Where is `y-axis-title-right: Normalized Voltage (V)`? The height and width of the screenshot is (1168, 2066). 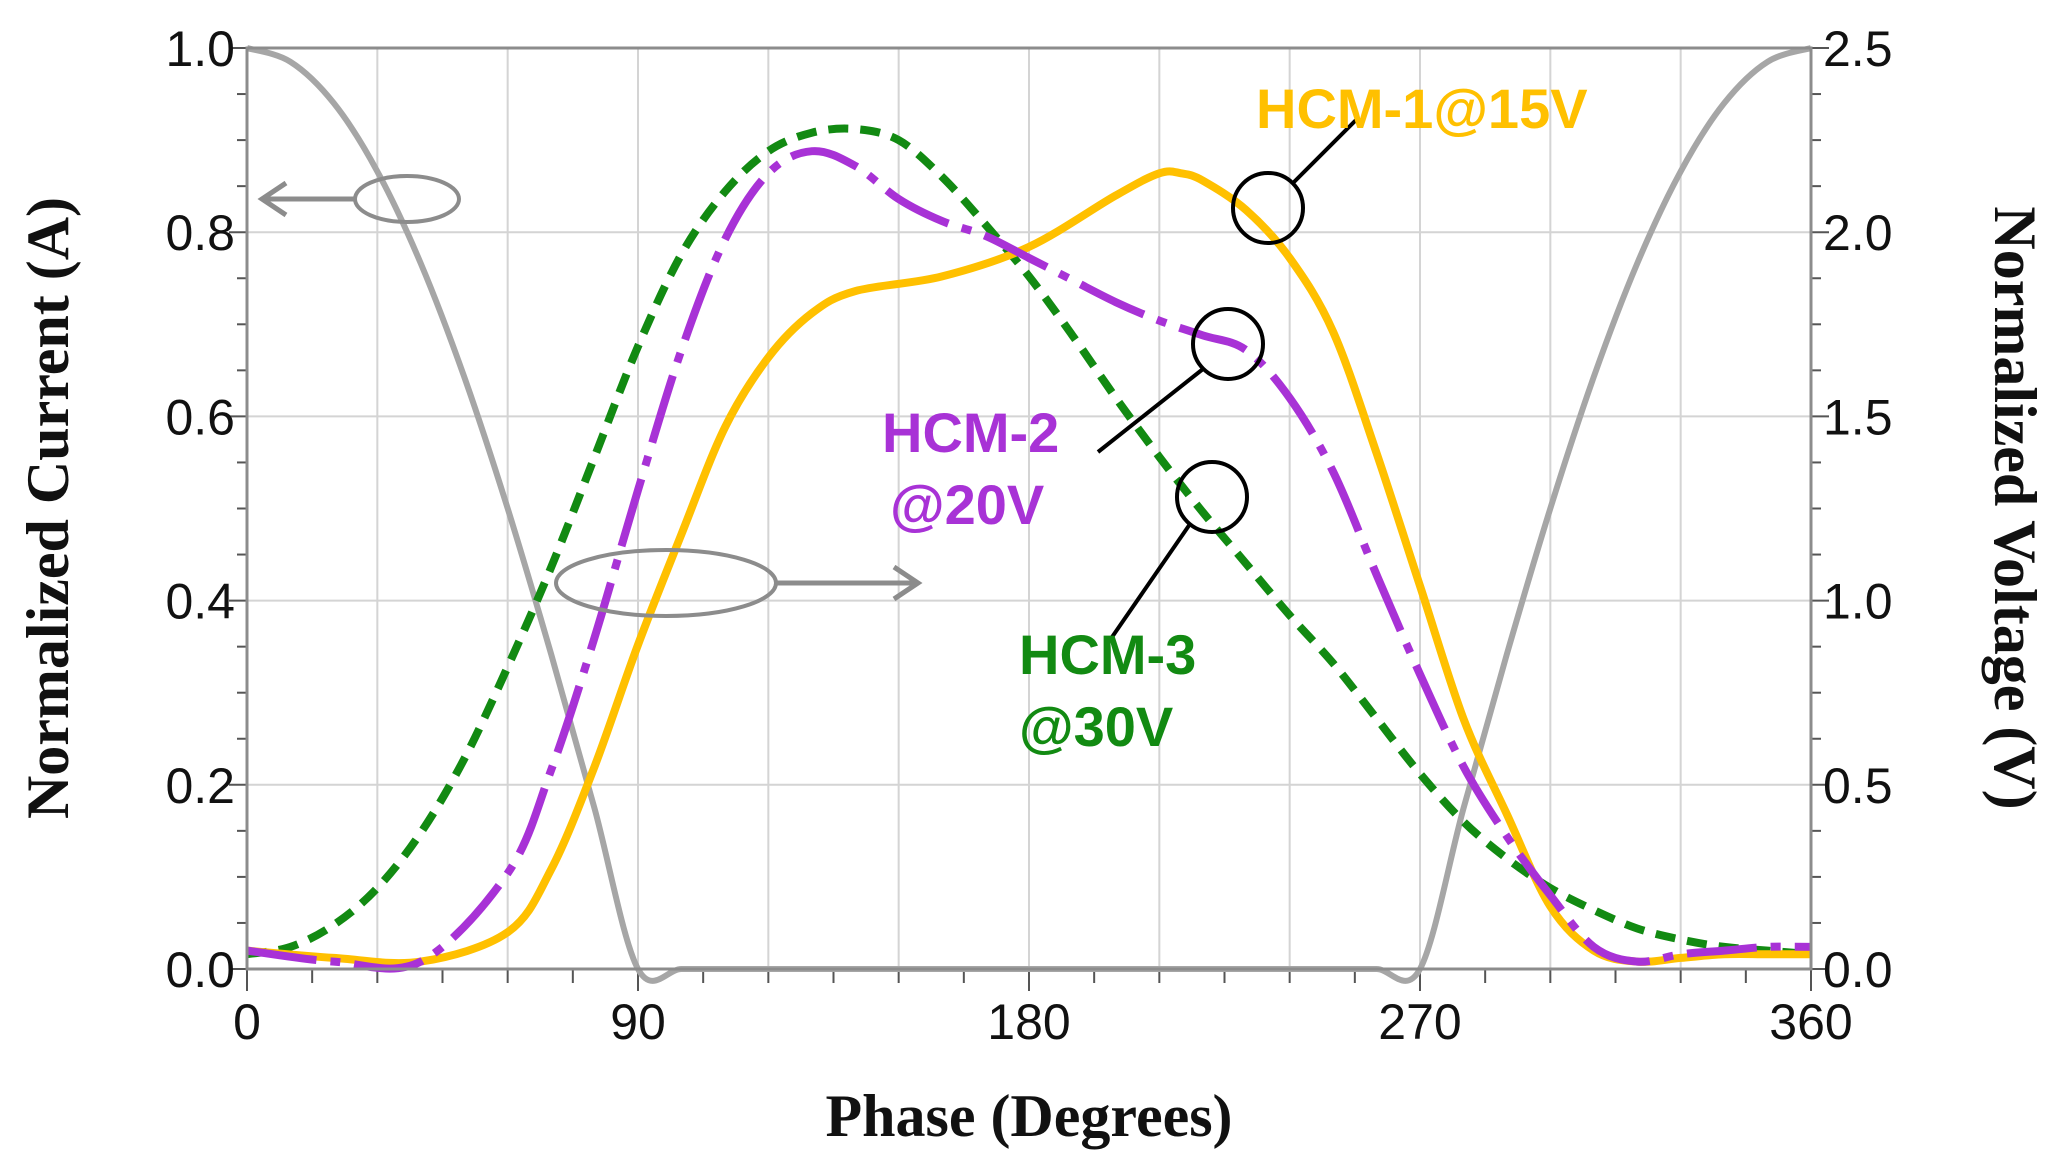
y-axis-title-right: Normalized Voltage (V) is located at coordinates (2015, 507).